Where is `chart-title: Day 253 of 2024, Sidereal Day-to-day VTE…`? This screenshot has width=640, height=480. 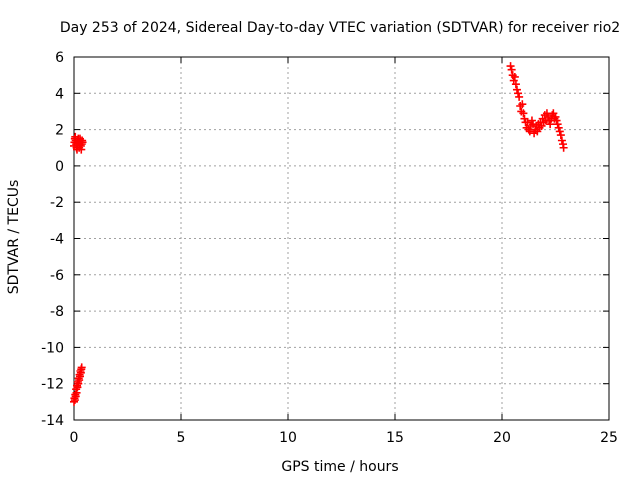 chart-title: Day 253 of 2024, Sidereal Day-to-day VTE… is located at coordinates (340, 28).